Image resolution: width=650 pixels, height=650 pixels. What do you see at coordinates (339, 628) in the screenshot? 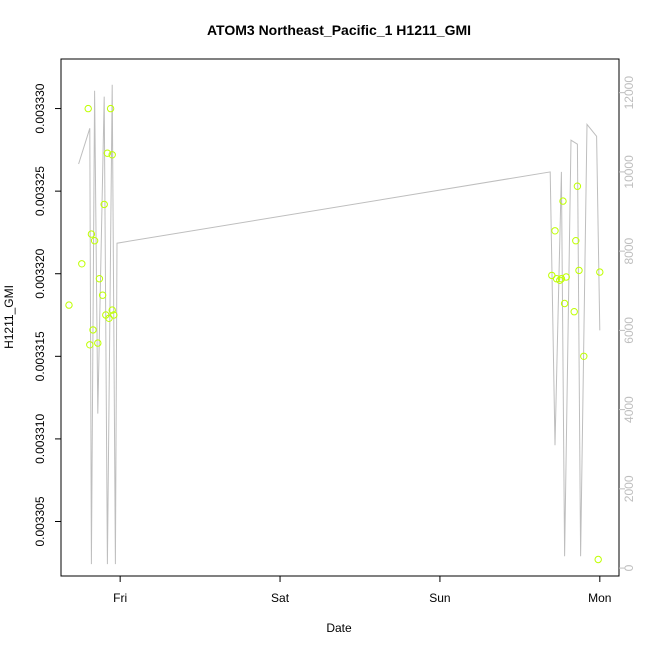
I see `x-axis-label: Date` at bounding box center [339, 628].